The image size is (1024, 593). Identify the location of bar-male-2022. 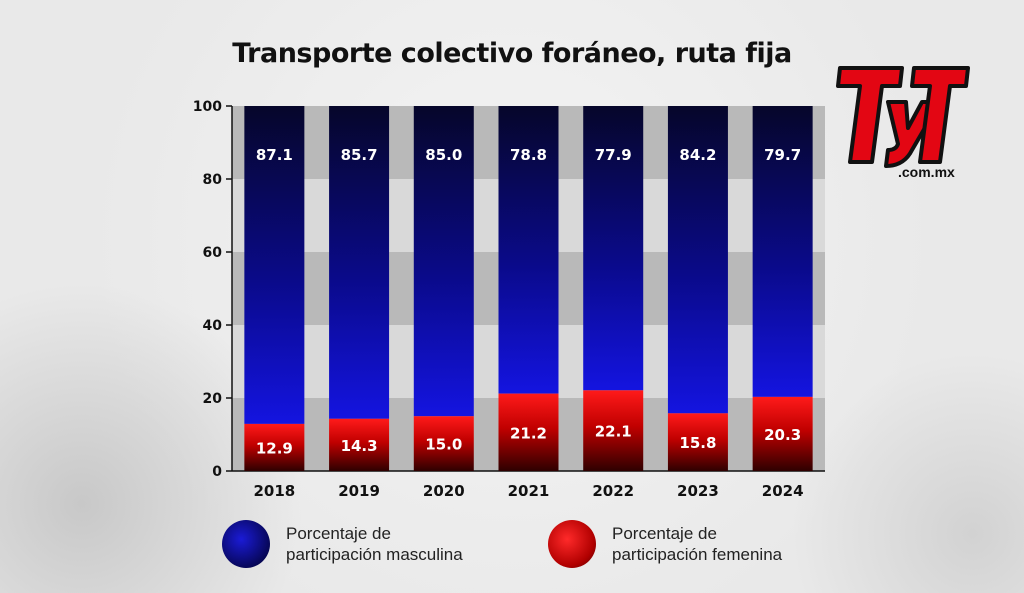
(613, 248).